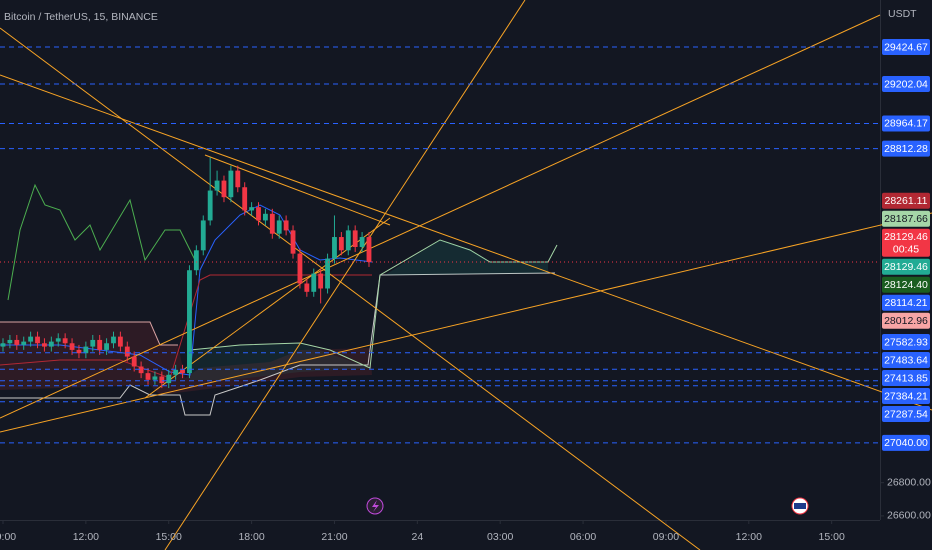  What do you see at coordinates (417, 537) in the screenshot?
I see `x-tick-label: 24` at bounding box center [417, 537].